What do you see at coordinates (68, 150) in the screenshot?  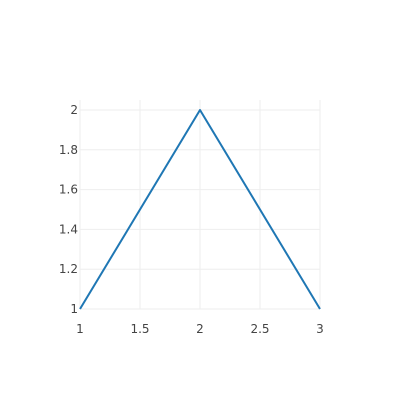 I see `y-tick-label: 1.8` at bounding box center [68, 150].